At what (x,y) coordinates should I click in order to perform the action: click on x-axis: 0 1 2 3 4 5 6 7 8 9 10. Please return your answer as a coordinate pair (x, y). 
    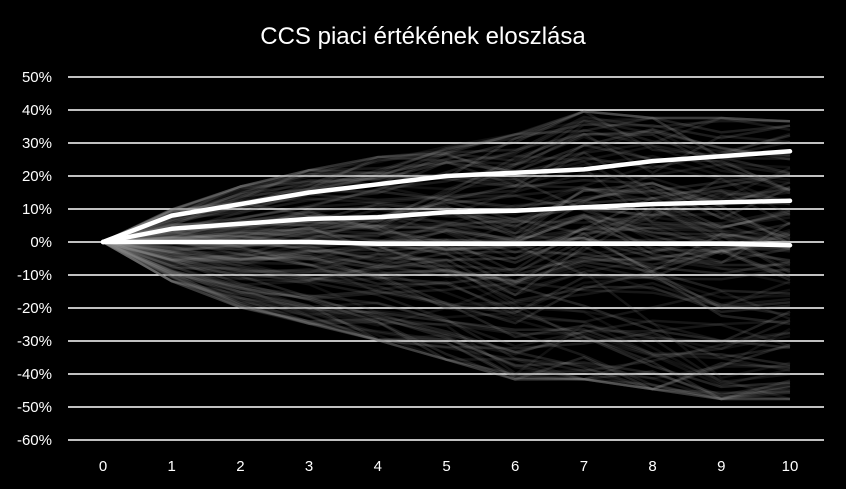
    Looking at the image, I should click on (449, 466).